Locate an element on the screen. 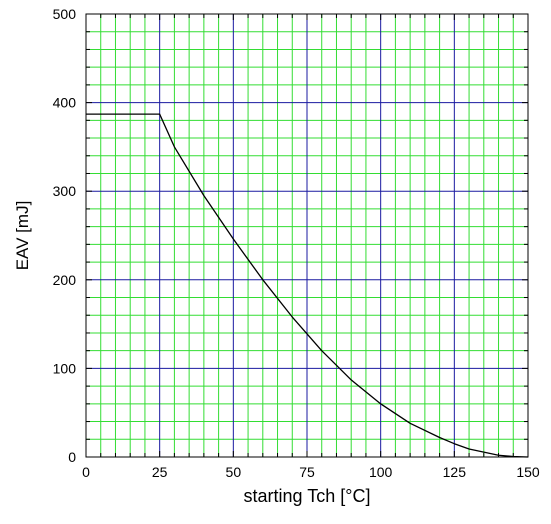  x-tick-label: 0 is located at coordinates (86, 472).